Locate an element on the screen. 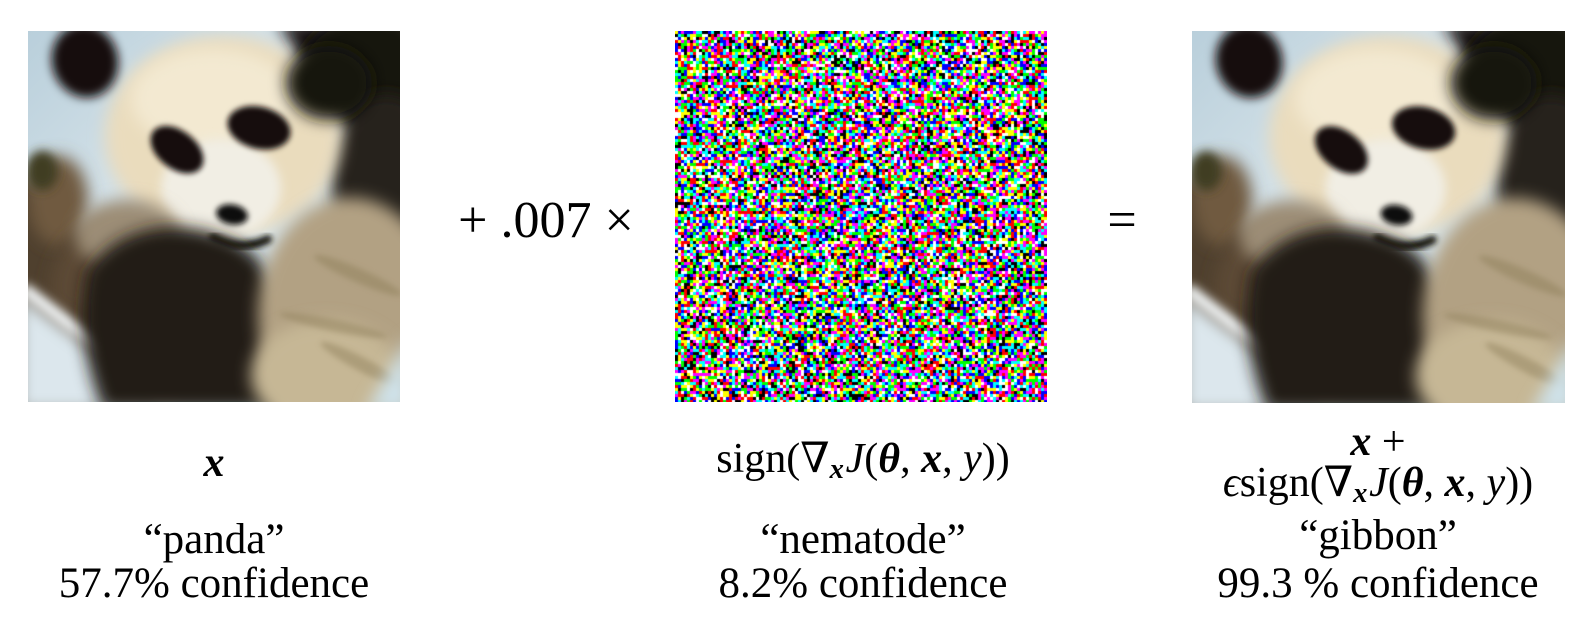  noise-confidence: 8.2% confidence is located at coordinates (863, 583).